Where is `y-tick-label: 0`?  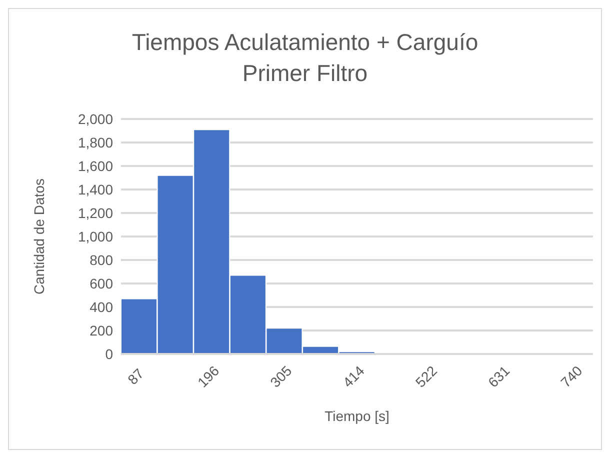
y-tick-label: 0 is located at coordinates (109, 354).